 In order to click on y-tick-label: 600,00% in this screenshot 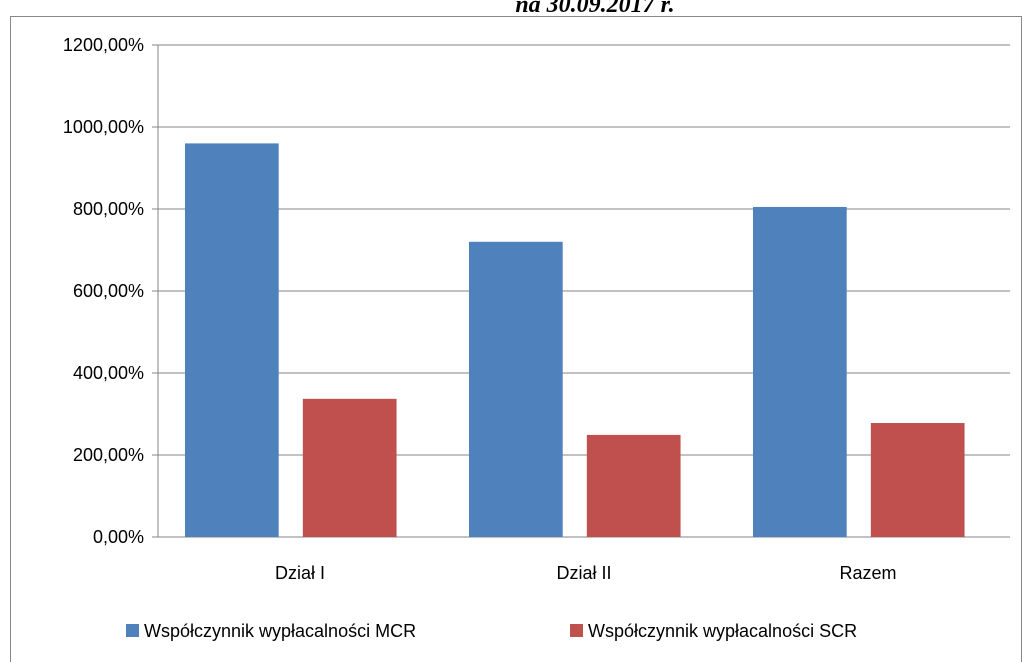, I will do `click(108, 291)`.